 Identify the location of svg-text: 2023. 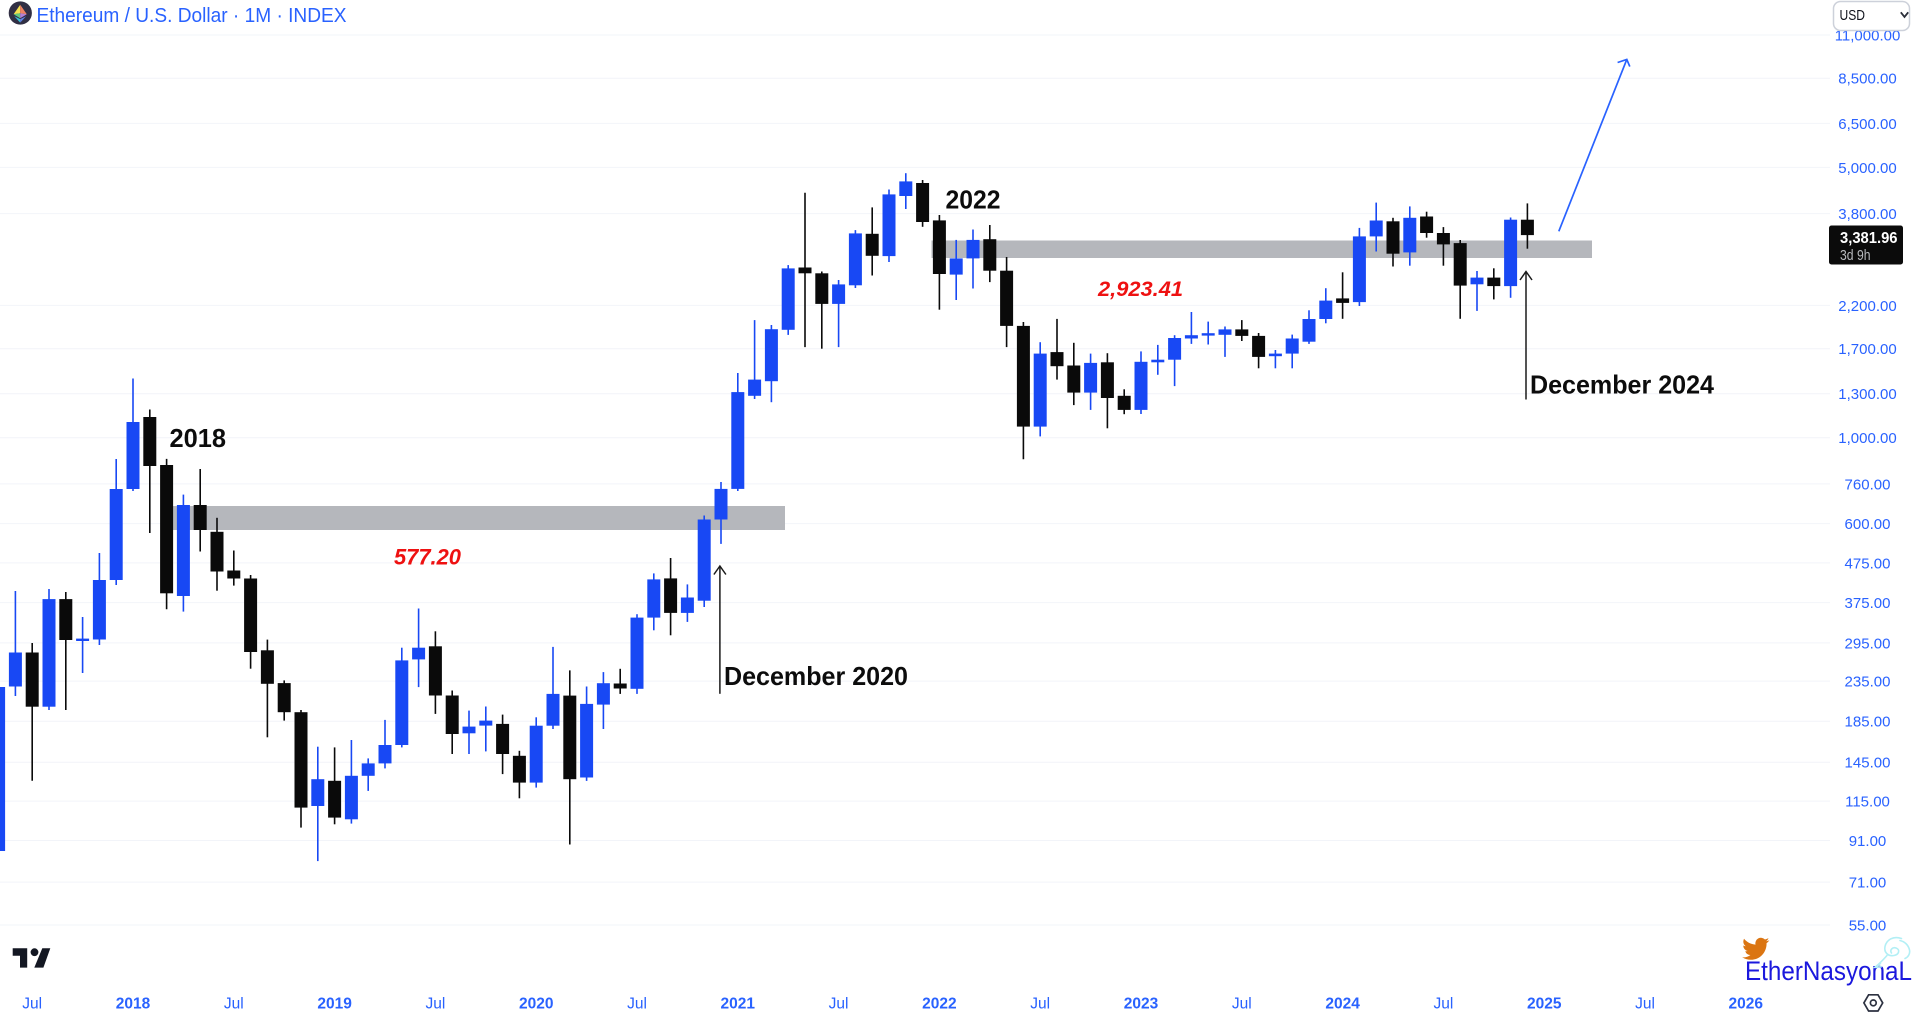
(1141, 1004).